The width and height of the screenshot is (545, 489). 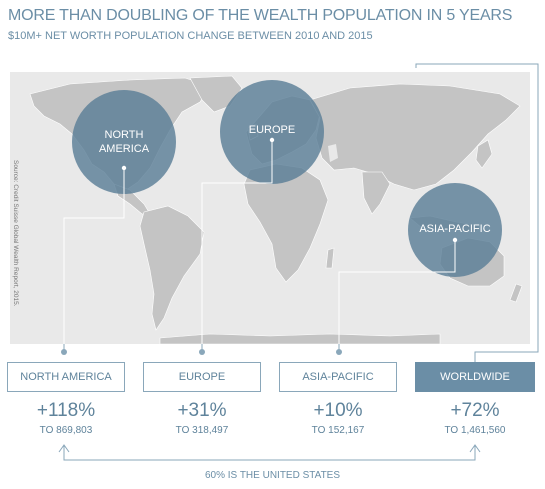 I want to click on box-north-america: NORTH AMERICA, so click(x=66, y=377).